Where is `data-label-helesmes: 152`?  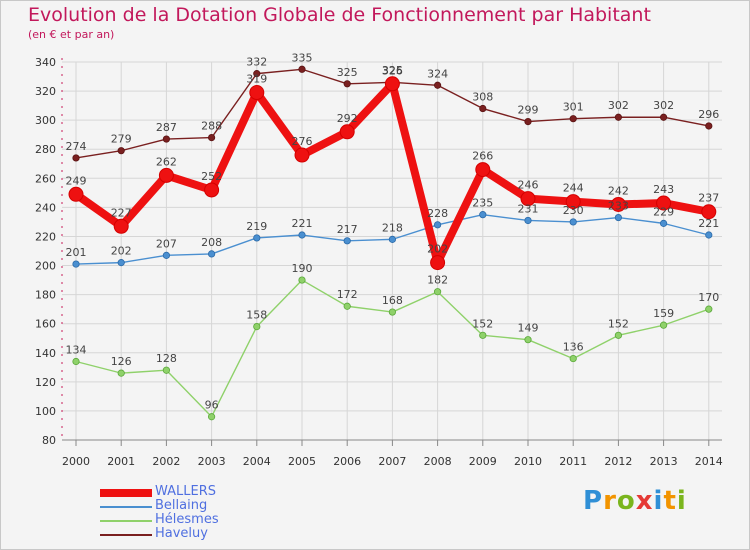 data-label-helesmes: 152 is located at coordinates (618, 323).